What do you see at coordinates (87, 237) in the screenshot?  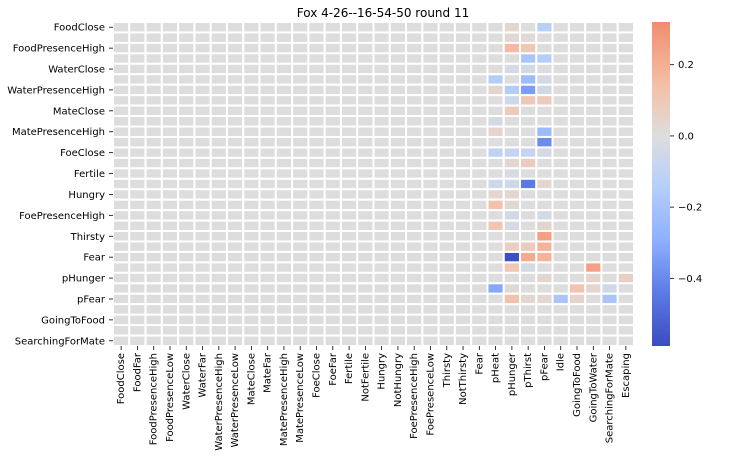 I see `y-tick-label: Thirsty` at bounding box center [87, 237].